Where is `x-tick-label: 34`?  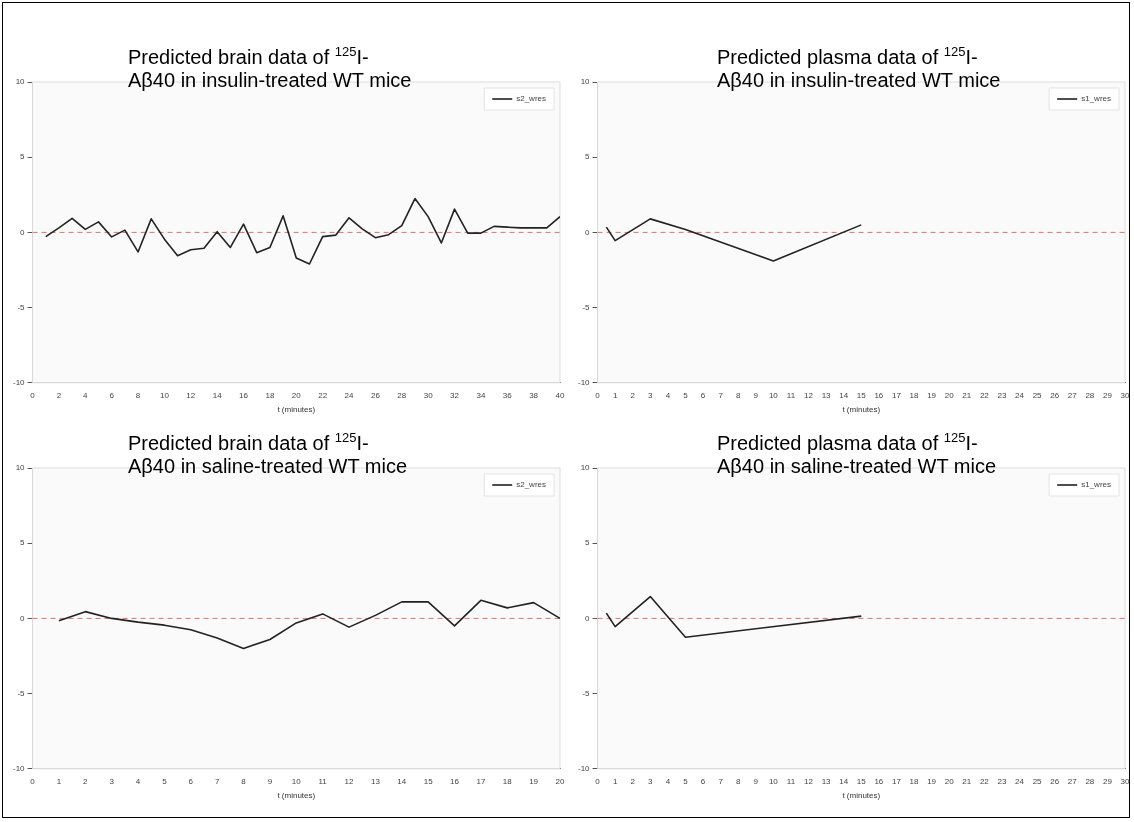 x-tick-label: 34 is located at coordinates (481, 395).